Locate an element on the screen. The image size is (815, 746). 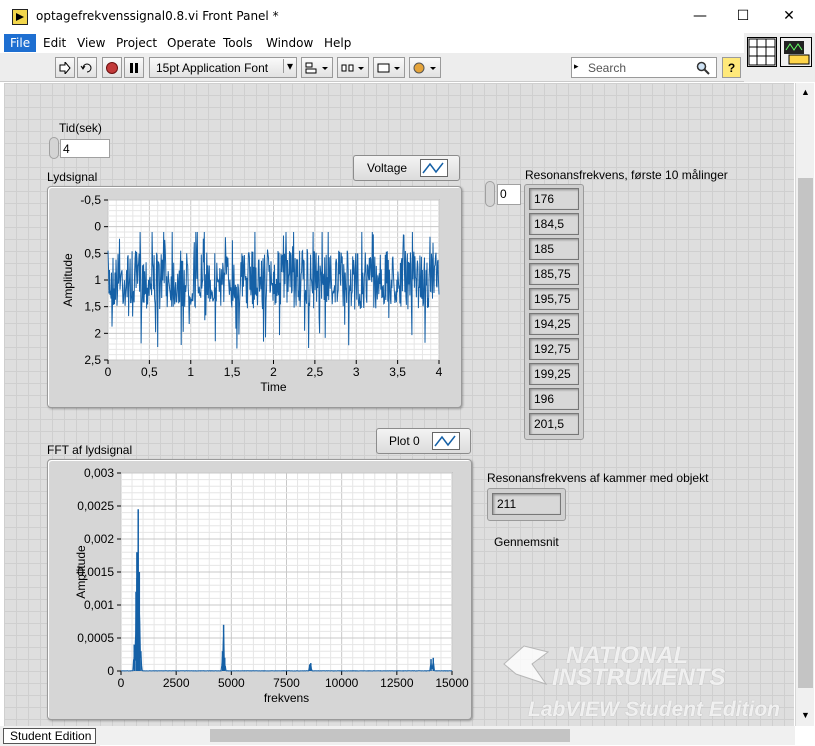
scroll-up-icon: ▲ is located at coordinates (805, 92).